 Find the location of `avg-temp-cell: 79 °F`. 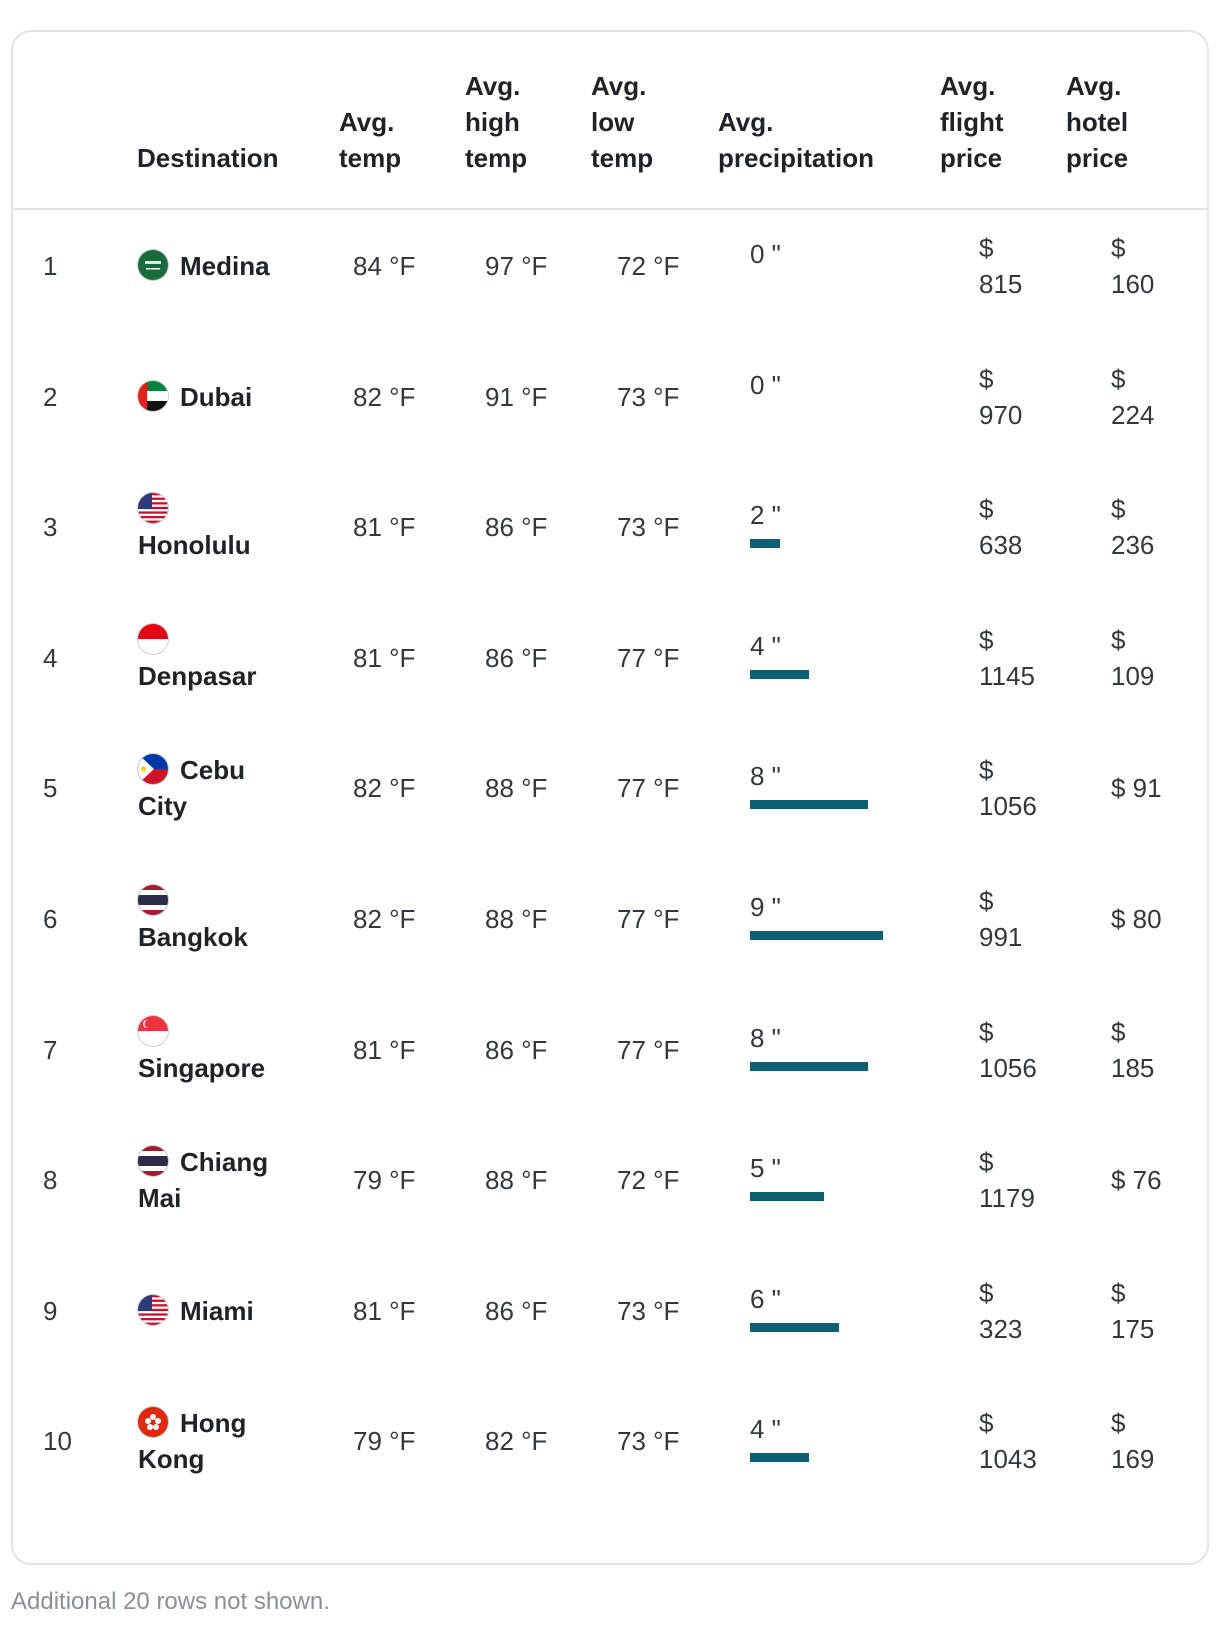

avg-temp-cell: 79 °F is located at coordinates (384, 1180).